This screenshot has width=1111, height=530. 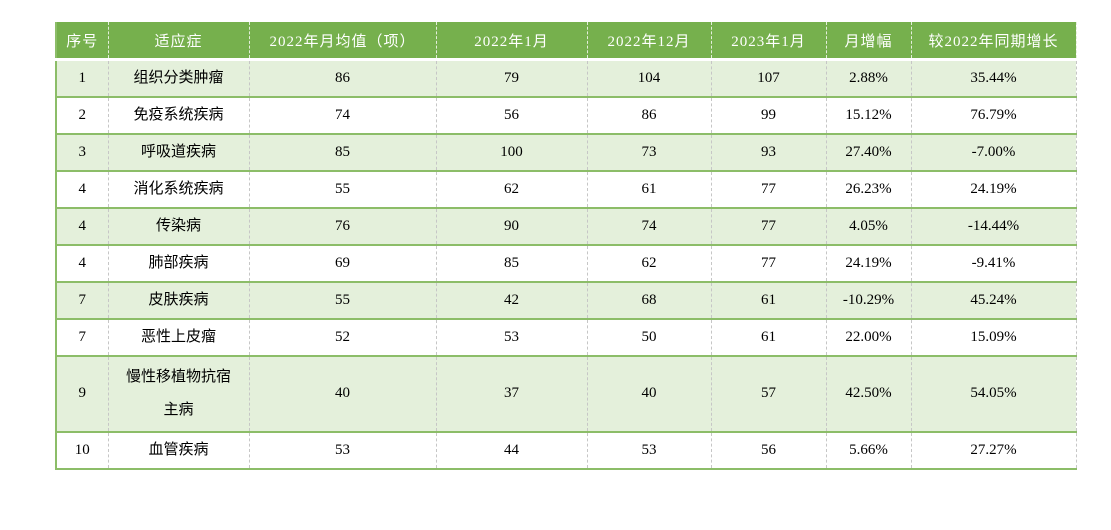 I want to click on cell-mom_growth: 2.88%, so click(x=869, y=77).